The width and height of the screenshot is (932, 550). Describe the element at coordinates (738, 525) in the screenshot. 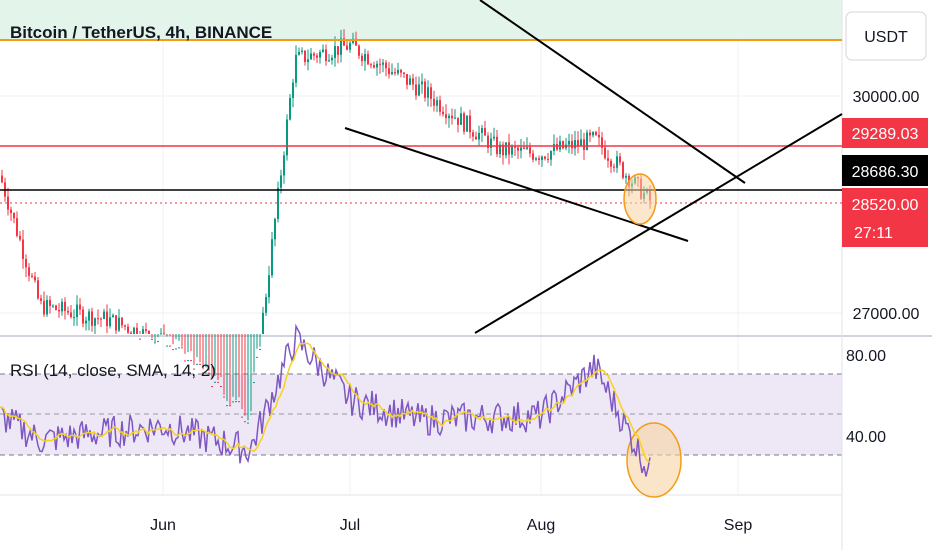

I see `time-tick-sep: Sep` at that location.